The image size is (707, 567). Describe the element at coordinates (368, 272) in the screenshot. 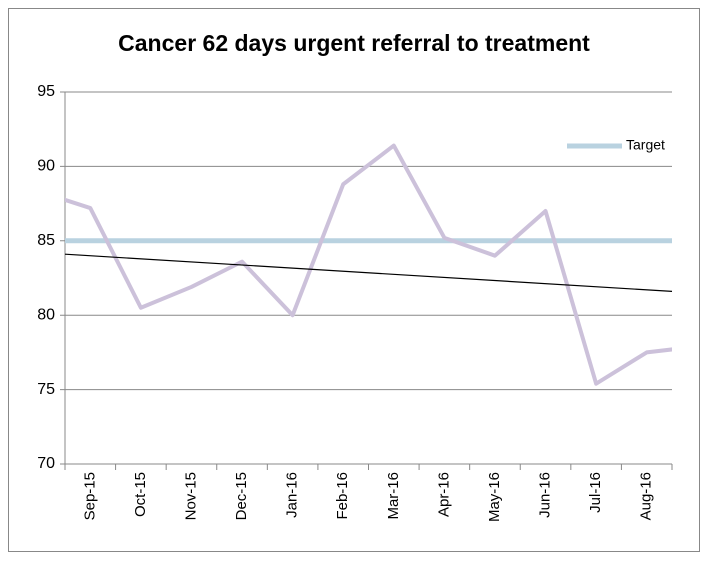

I see `trend-line` at that location.